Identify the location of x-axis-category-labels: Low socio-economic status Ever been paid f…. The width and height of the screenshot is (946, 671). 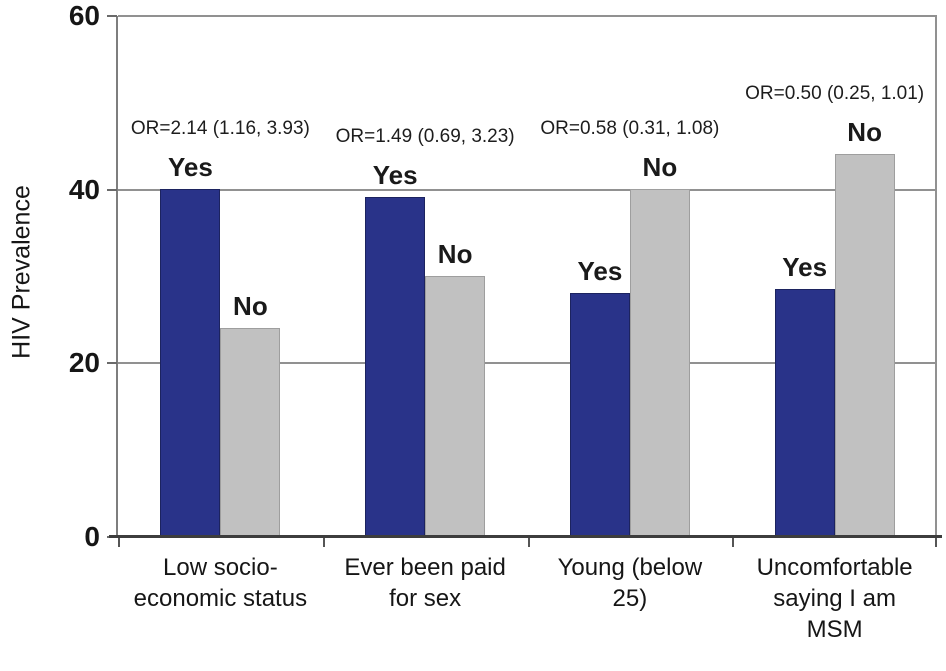
(527, 598).